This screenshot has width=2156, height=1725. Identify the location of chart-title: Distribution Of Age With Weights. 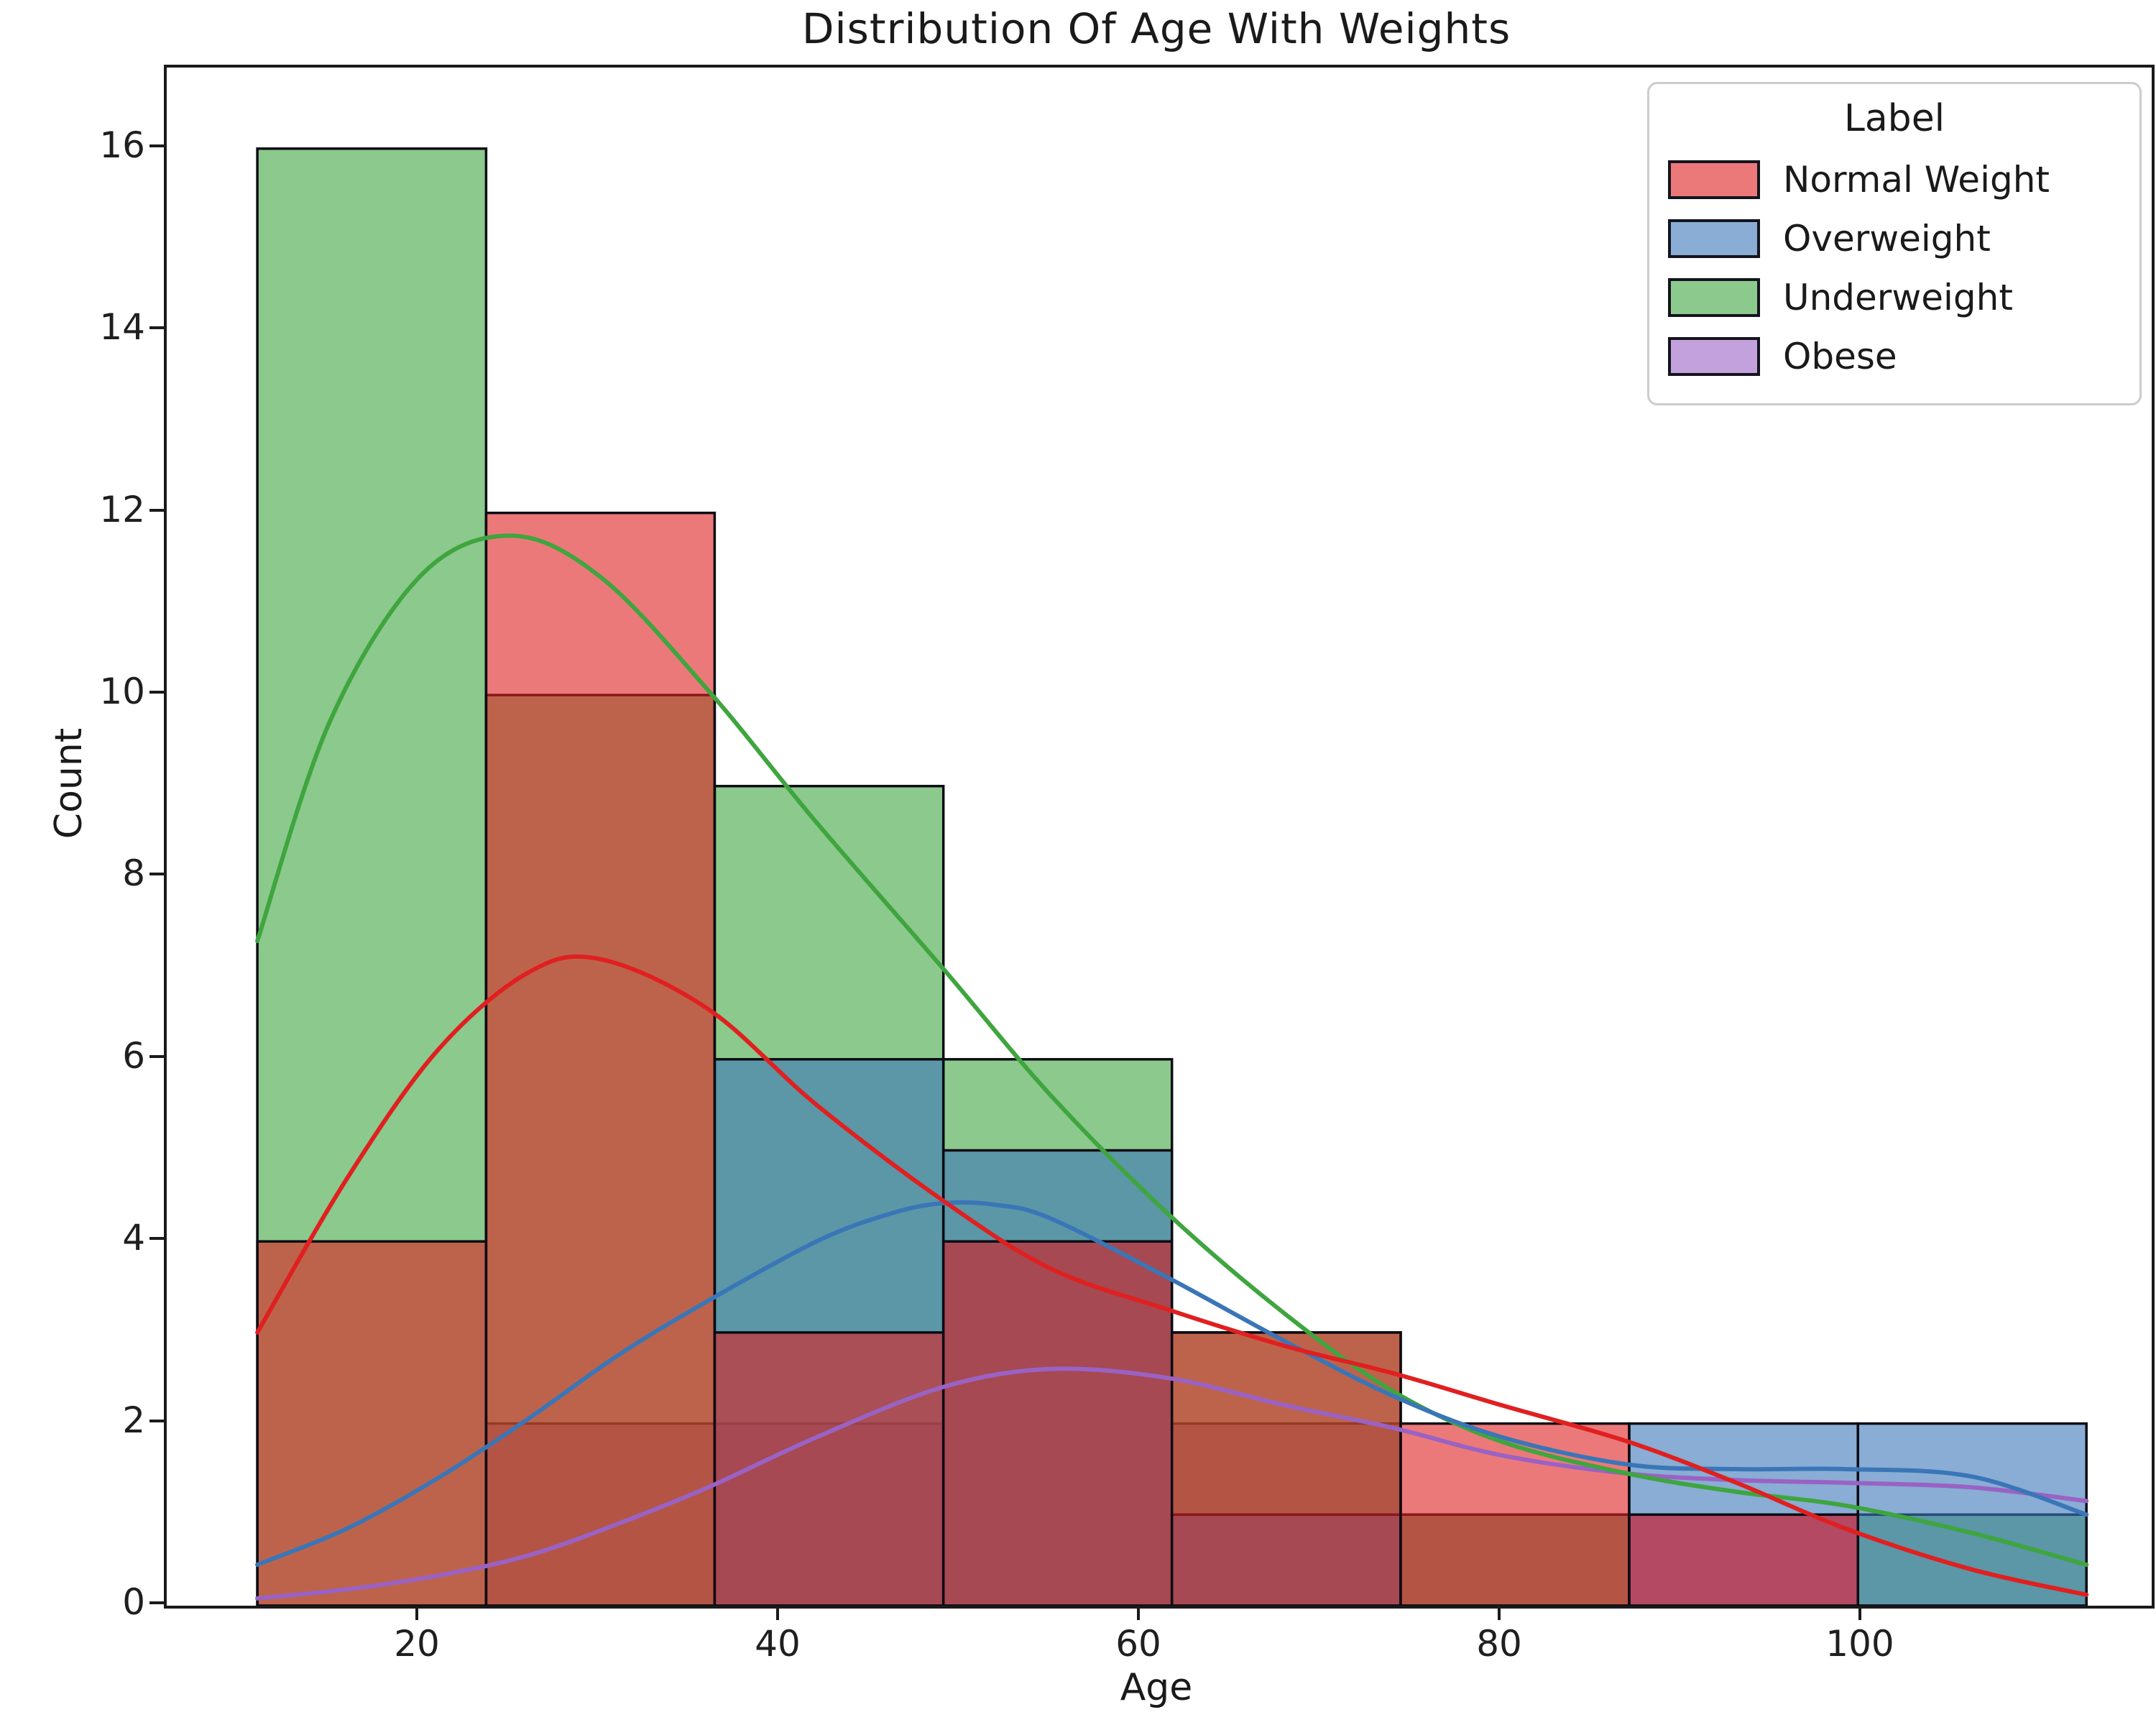
(1156, 28).